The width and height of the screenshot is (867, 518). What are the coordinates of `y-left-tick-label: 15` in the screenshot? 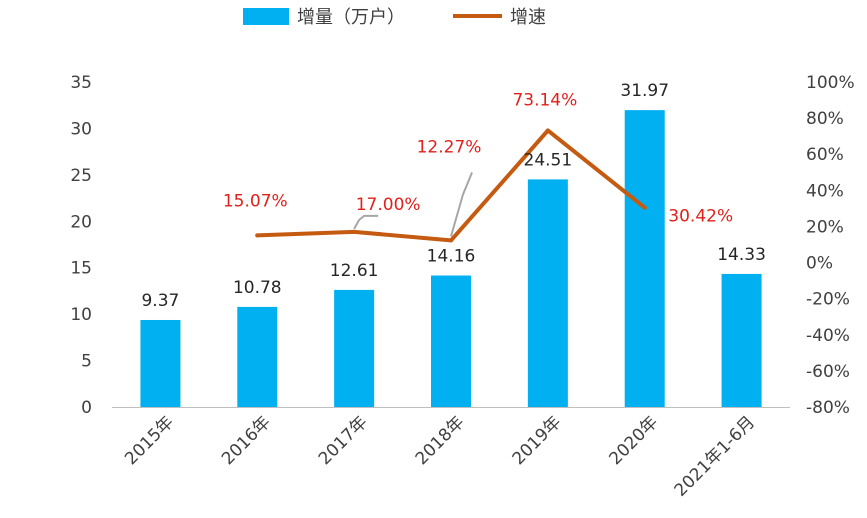 It's located at (81, 269).